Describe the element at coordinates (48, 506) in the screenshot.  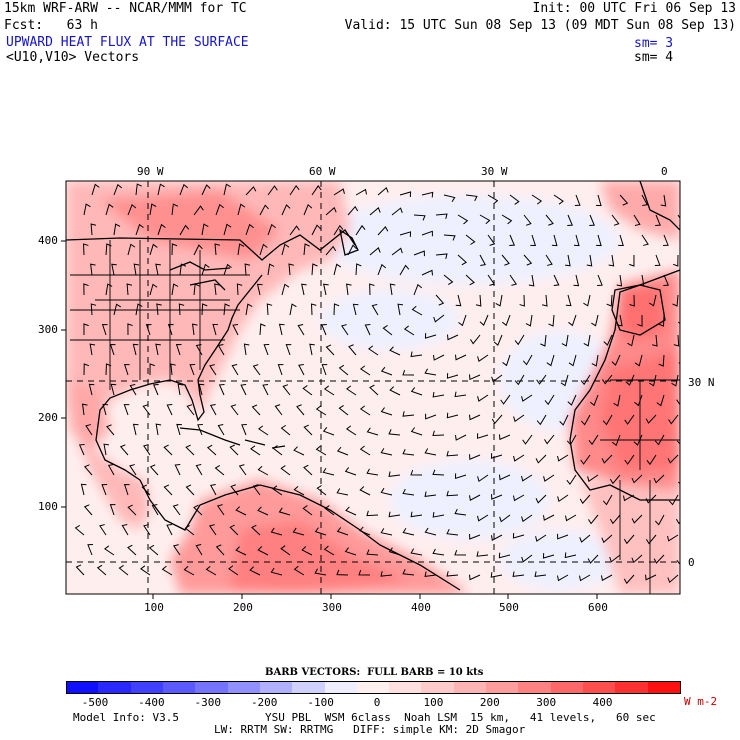
I see `y-tick-100: 100` at that location.